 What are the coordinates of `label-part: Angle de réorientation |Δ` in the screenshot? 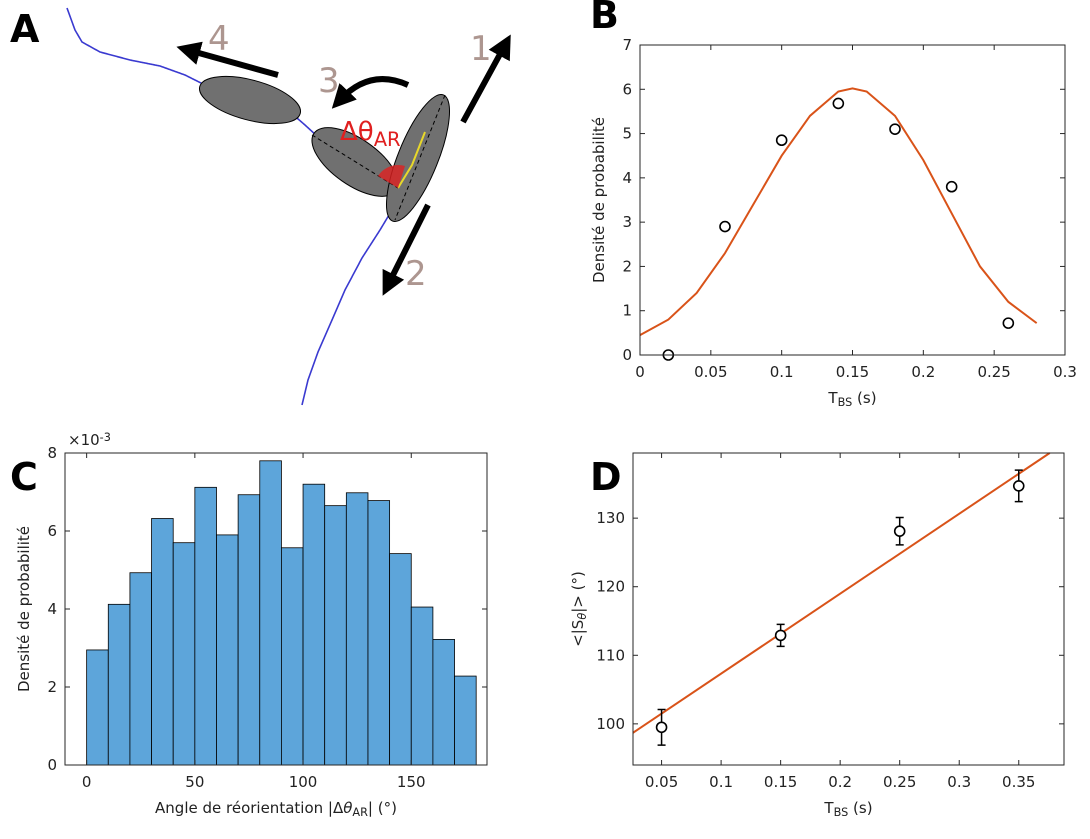 It's located at (249, 808).